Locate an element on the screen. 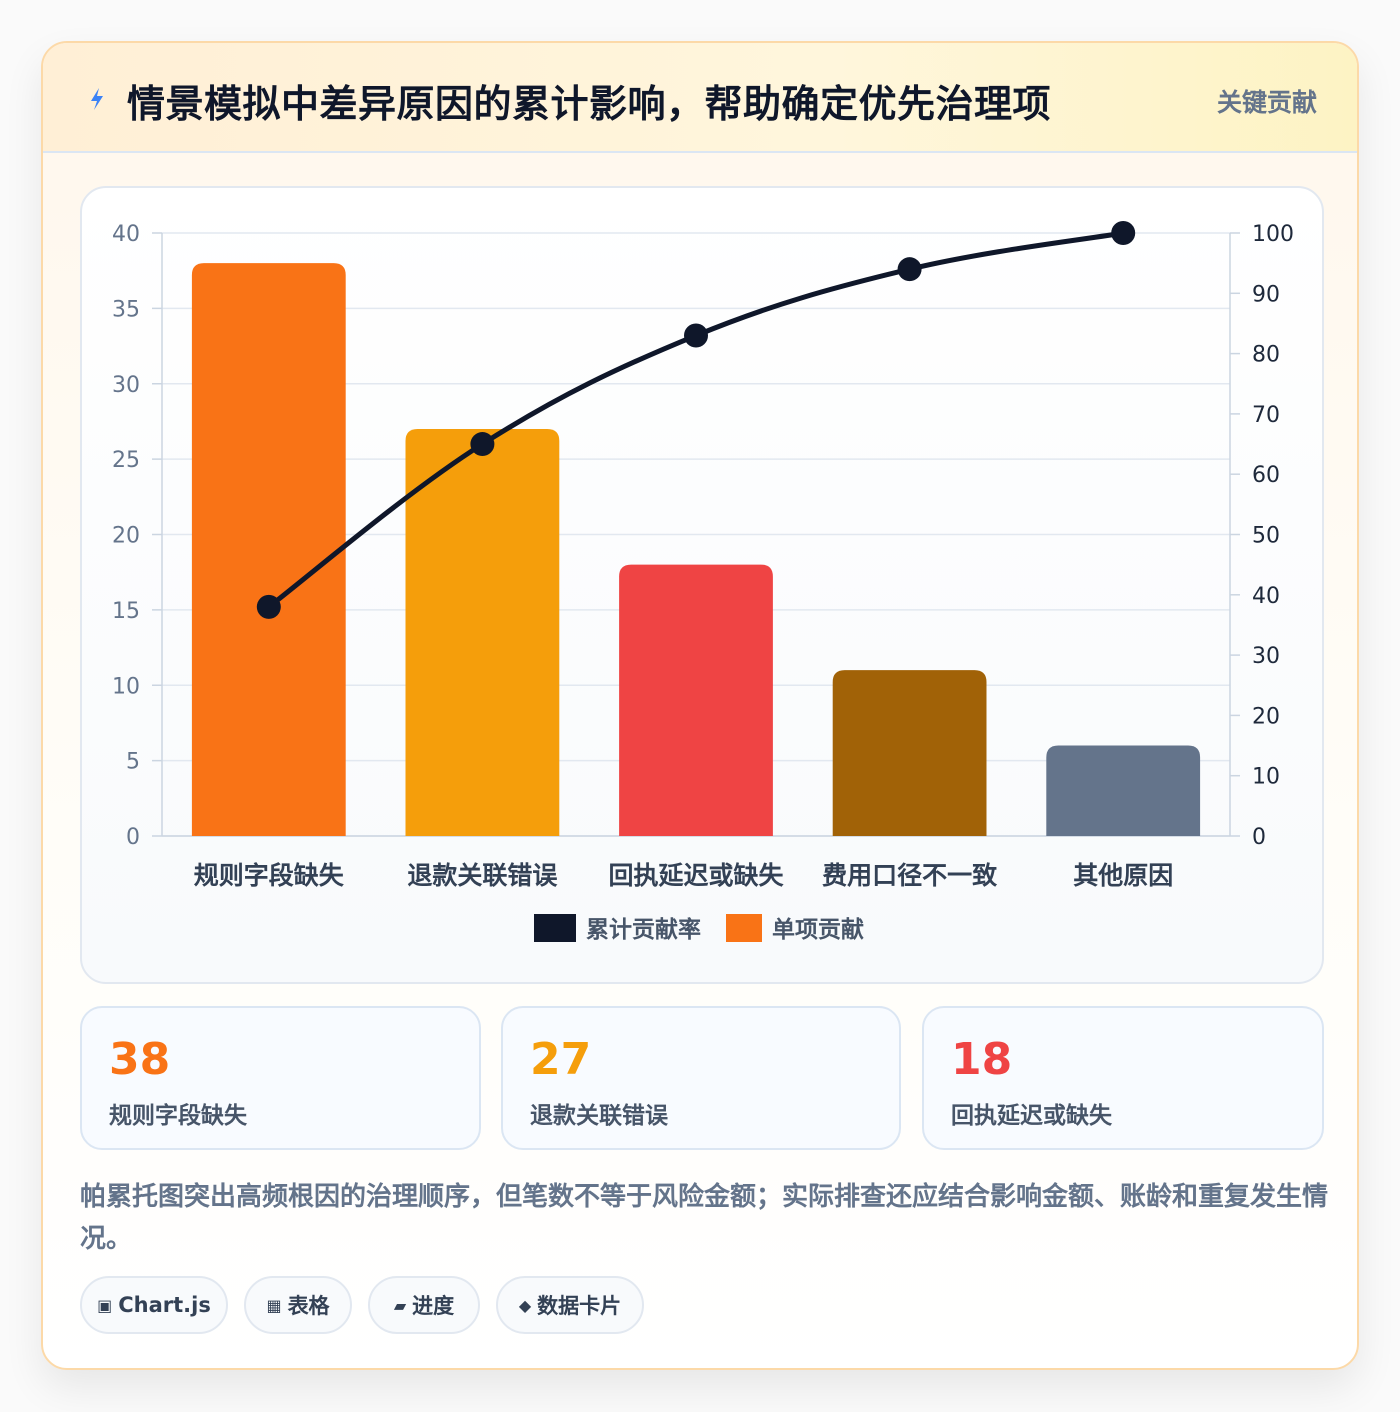  chip-chartjs: ▣ Chart.js is located at coordinates (154, 1305).